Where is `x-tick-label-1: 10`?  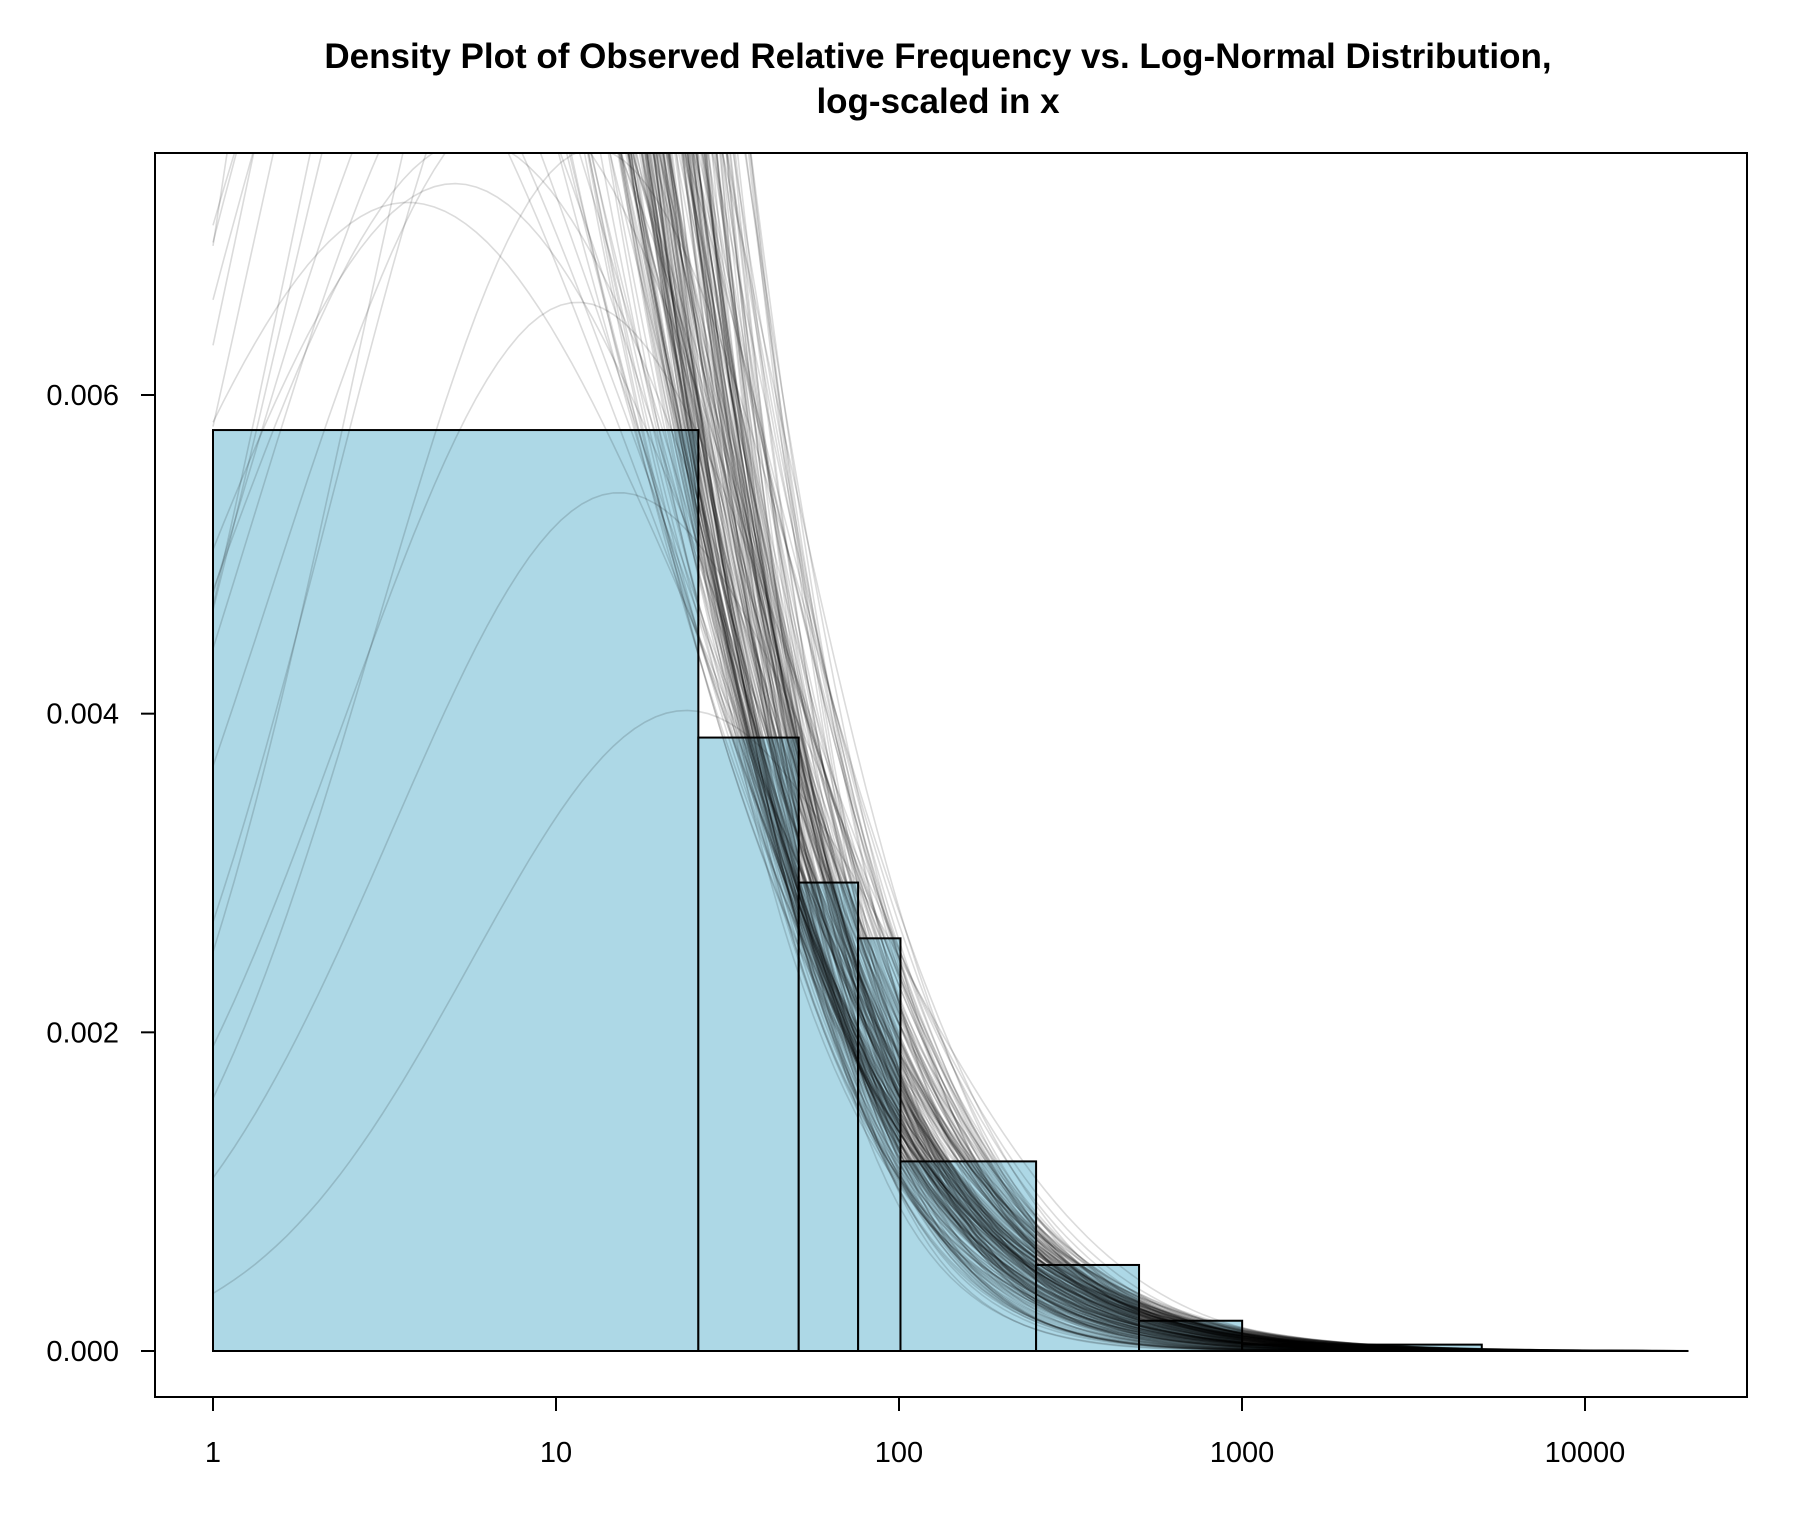 x-tick-label-1: 10 is located at coordinates (556, 1453).